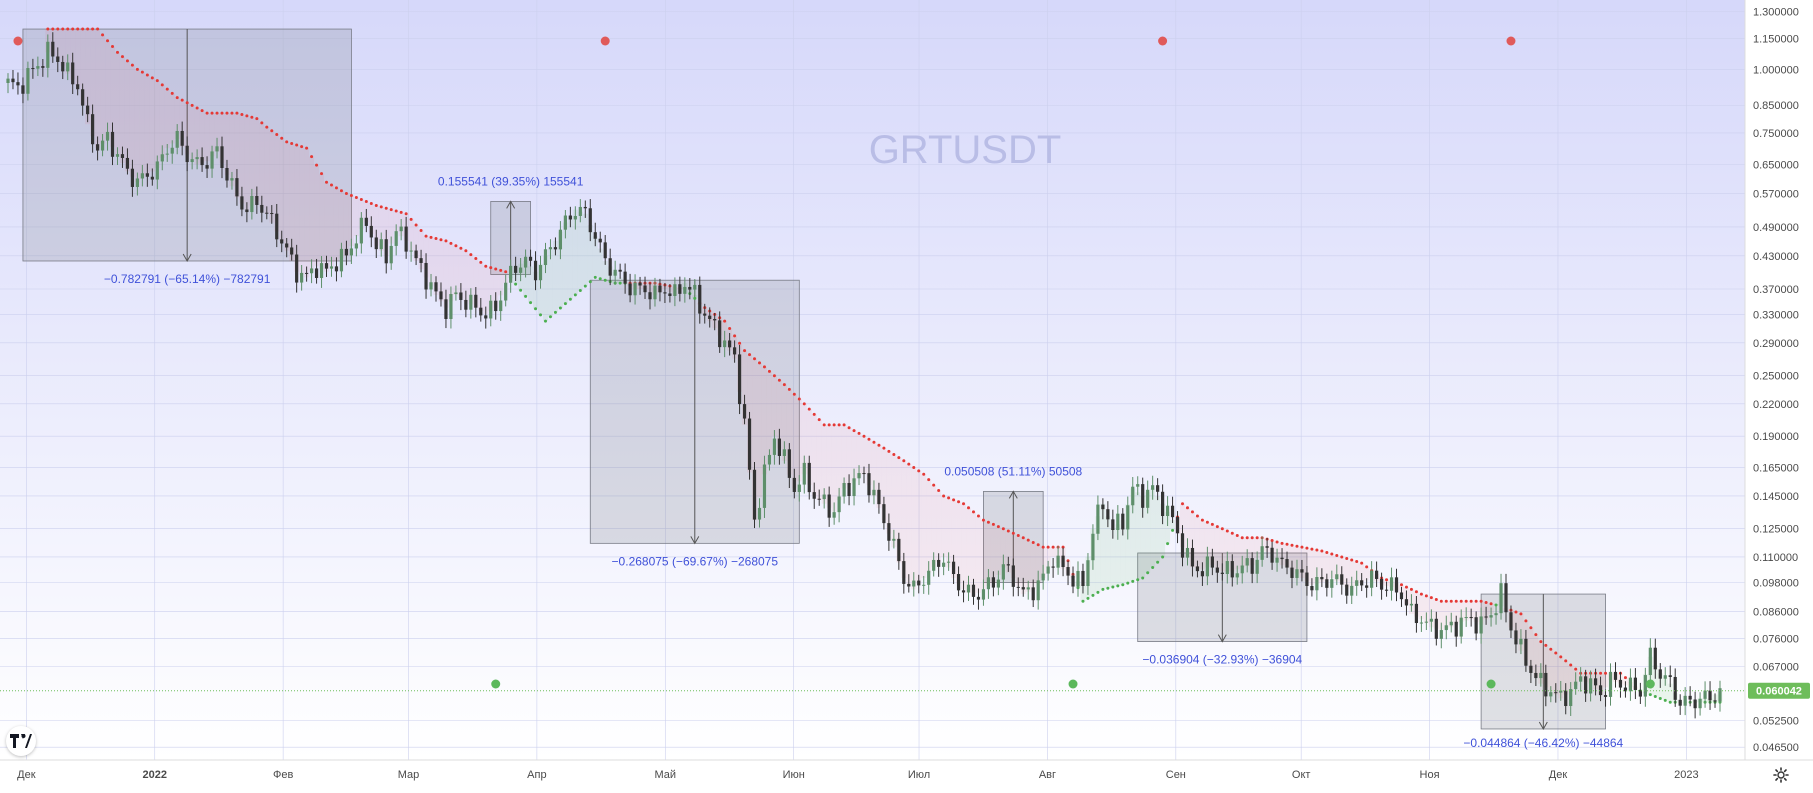 Image resolution: width=1813 pixels, height=793 pixels. What do you see at coordinates (21, 741) in the screenshot?
I see `tradingview-logo-icon` at bounding box center [21, 741].